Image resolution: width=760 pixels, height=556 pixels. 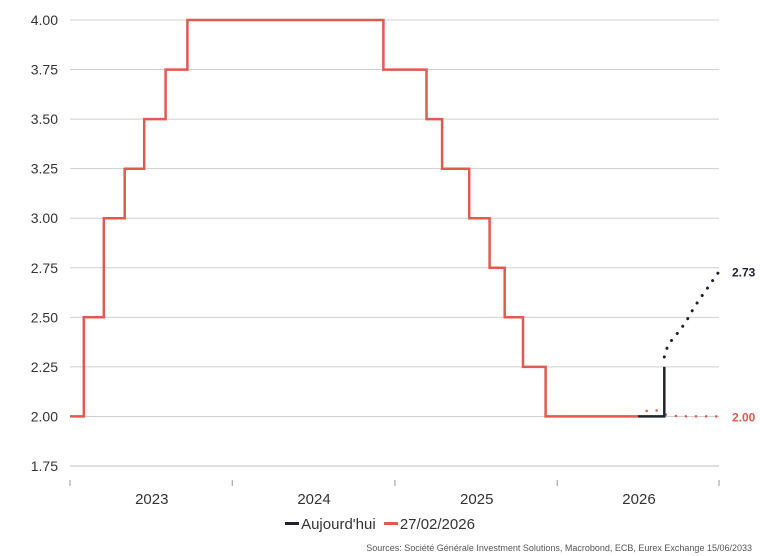 I want to click on series-line-aujourdhui-forecast, so click(x=691, y=314).